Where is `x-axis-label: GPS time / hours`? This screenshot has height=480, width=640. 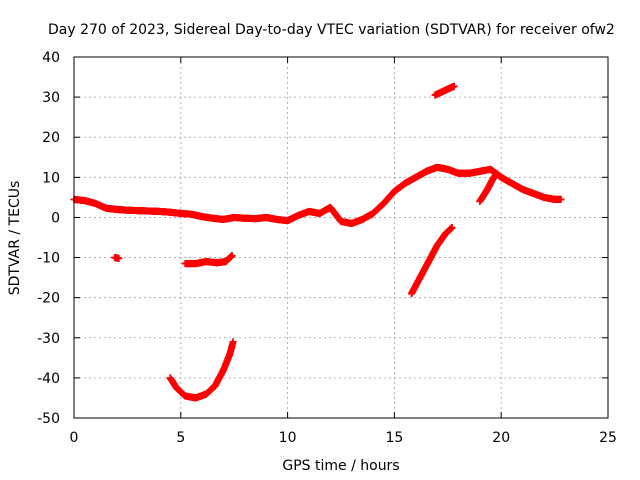 x-axis-label: GPS time / hours is located at coordinates (340, 466).